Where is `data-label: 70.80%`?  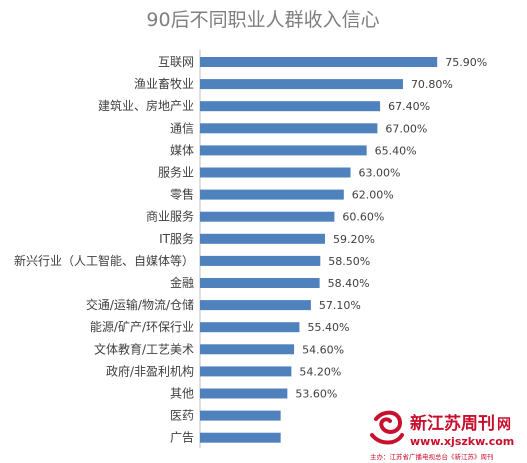
data-label: 70.80% is located at coordinates (432, 84).